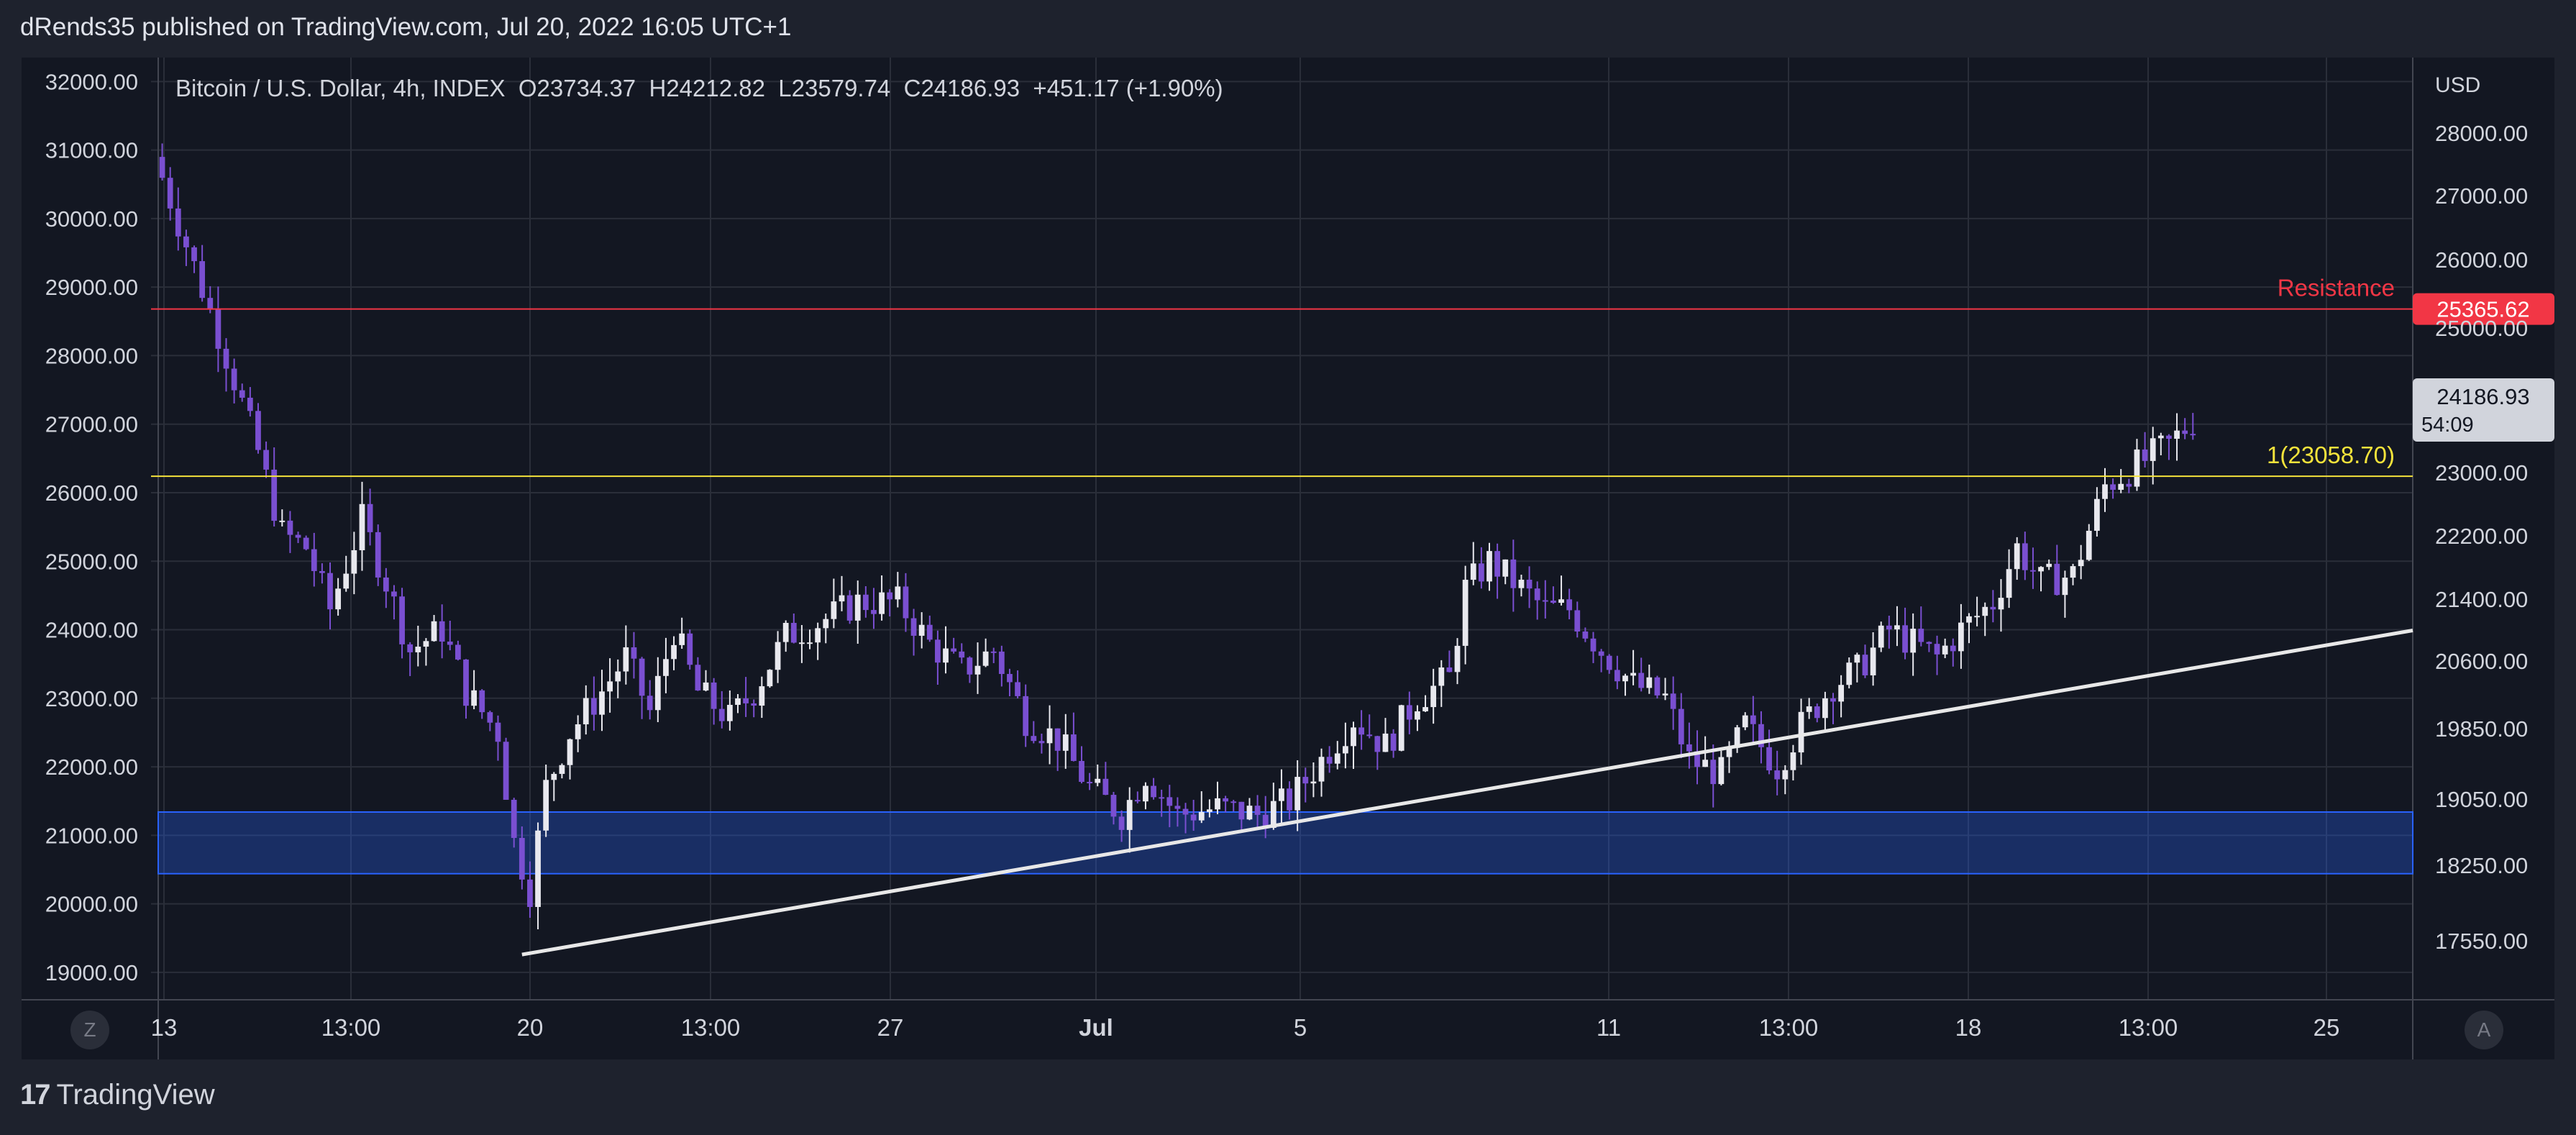 The image size is (2576, 1135). Describe the element at coordinates (91, 355) in the screenshot. I see `left-axis-tick: 28000.00` at that location.